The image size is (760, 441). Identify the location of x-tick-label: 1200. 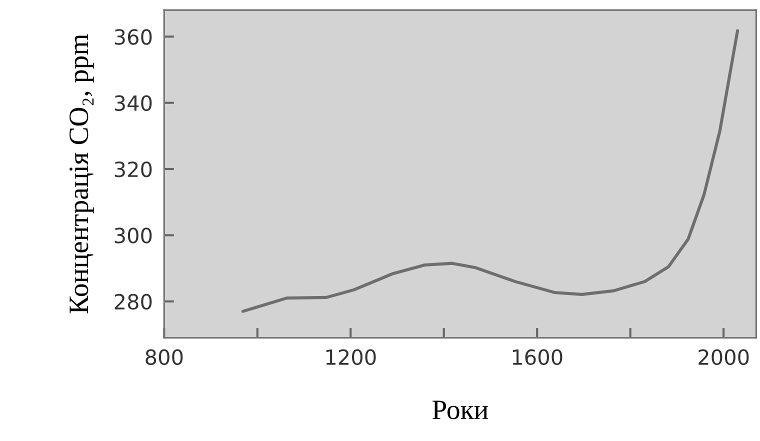
(351, 357).